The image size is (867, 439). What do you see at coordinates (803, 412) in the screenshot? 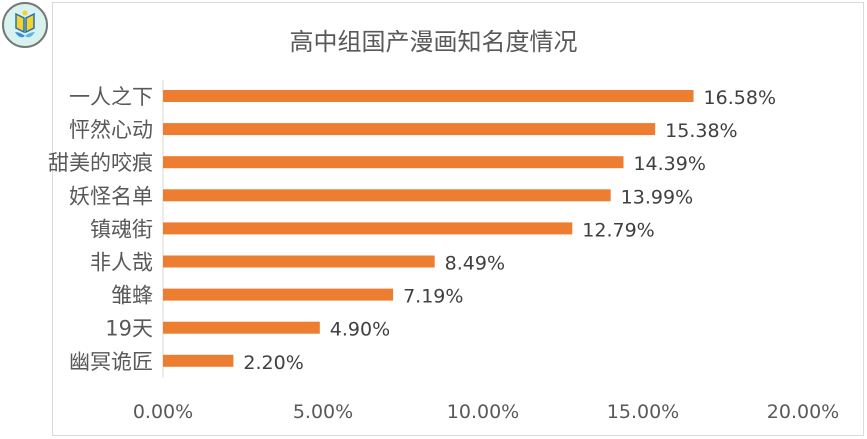
I see `x-tick-label: 20.00%` at bounding box center [803, 412].